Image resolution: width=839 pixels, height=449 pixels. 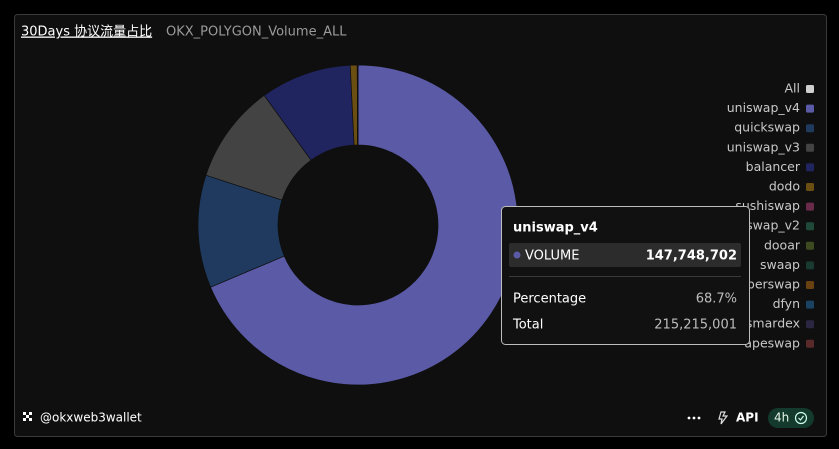 I want to click on tooltip-metric: VOLUME, so click(x=552, y=256).